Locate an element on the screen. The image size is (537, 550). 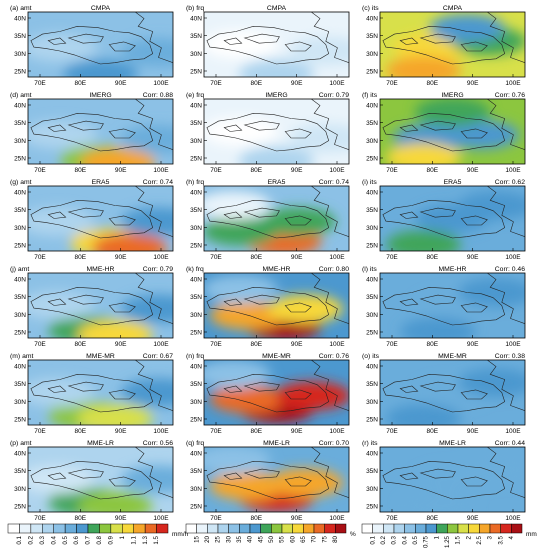
panel-label: (m) amt is located at coordinates (22, 356).